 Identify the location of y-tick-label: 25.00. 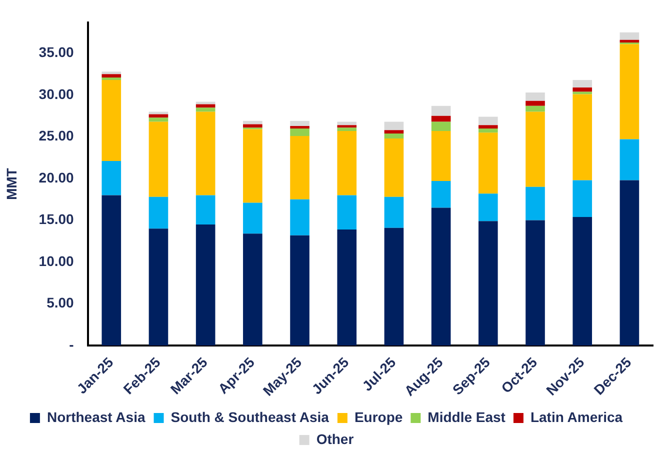
(56, 136).